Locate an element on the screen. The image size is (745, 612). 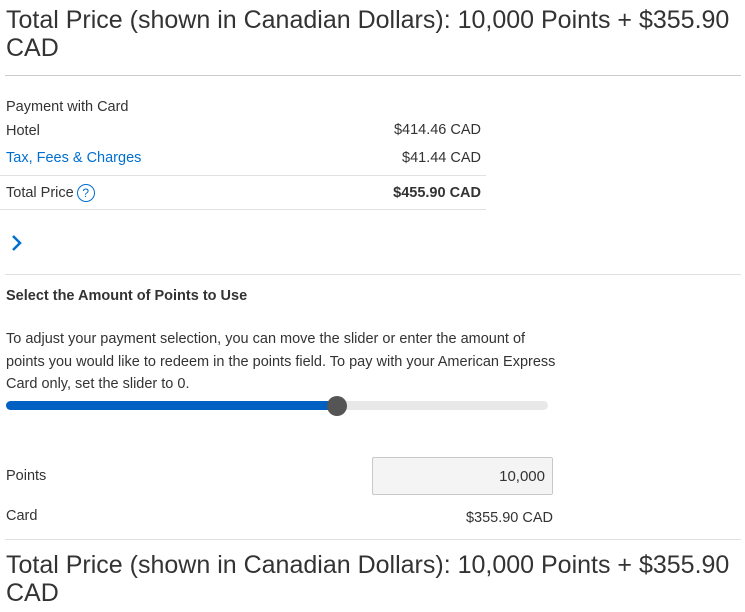
total-price-row: Total Price? is located at coordinates (50, 193).